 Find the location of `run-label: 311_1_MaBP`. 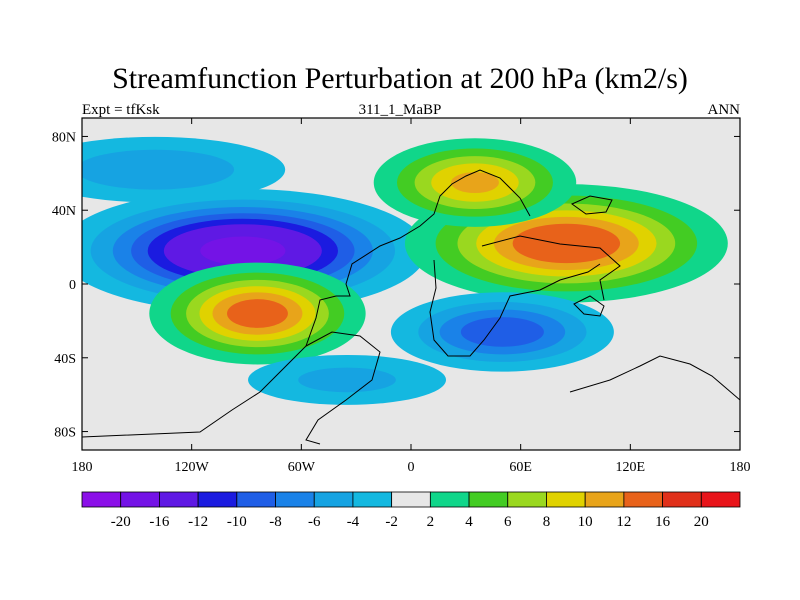

run-label: 311_1_MaBP is located at coordinates (400, 110).